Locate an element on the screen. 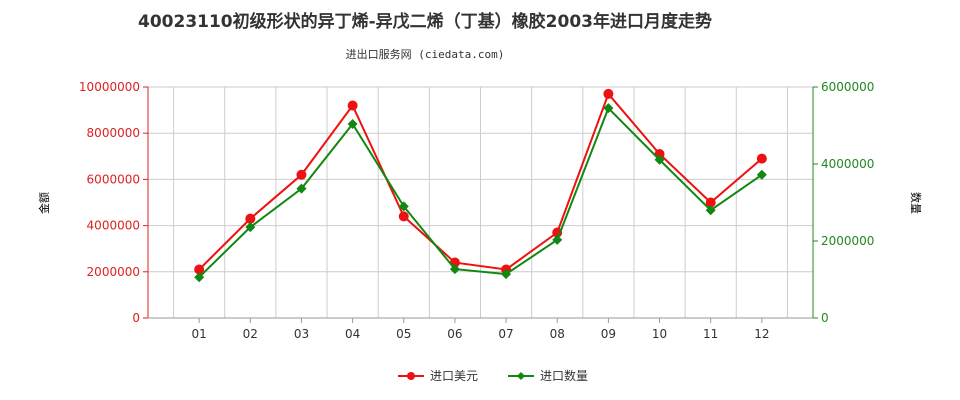 Image resolution: width=960 pixels, height=400 pixels. left-axis-ticks: 0 2000000 4000000 6000000 8000000 10000000 is located at coordinates (113, 202).